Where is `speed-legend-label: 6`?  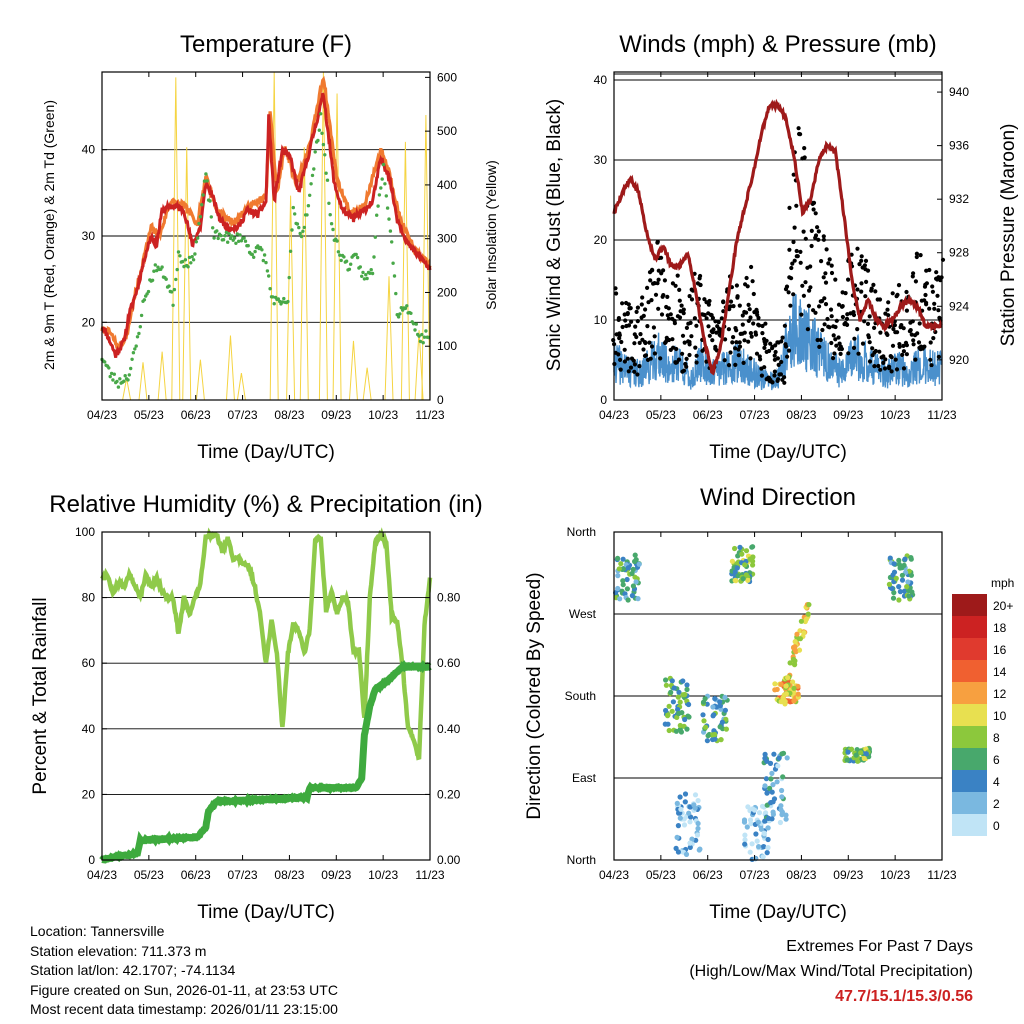 speed-legend-label: 6 is located at coordinates (996, 760).